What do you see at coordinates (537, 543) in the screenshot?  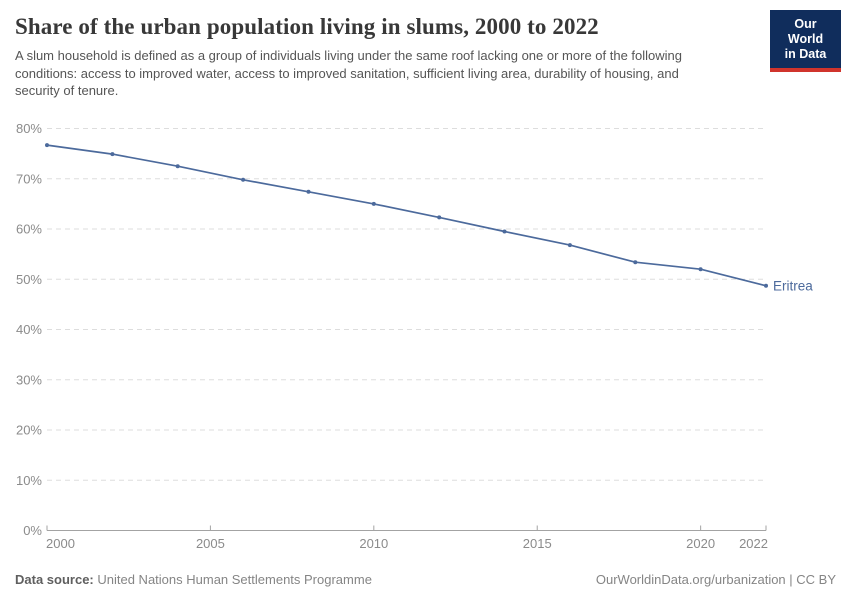 I see `x-tick-label: 2015` at bounding box center [537, 543].